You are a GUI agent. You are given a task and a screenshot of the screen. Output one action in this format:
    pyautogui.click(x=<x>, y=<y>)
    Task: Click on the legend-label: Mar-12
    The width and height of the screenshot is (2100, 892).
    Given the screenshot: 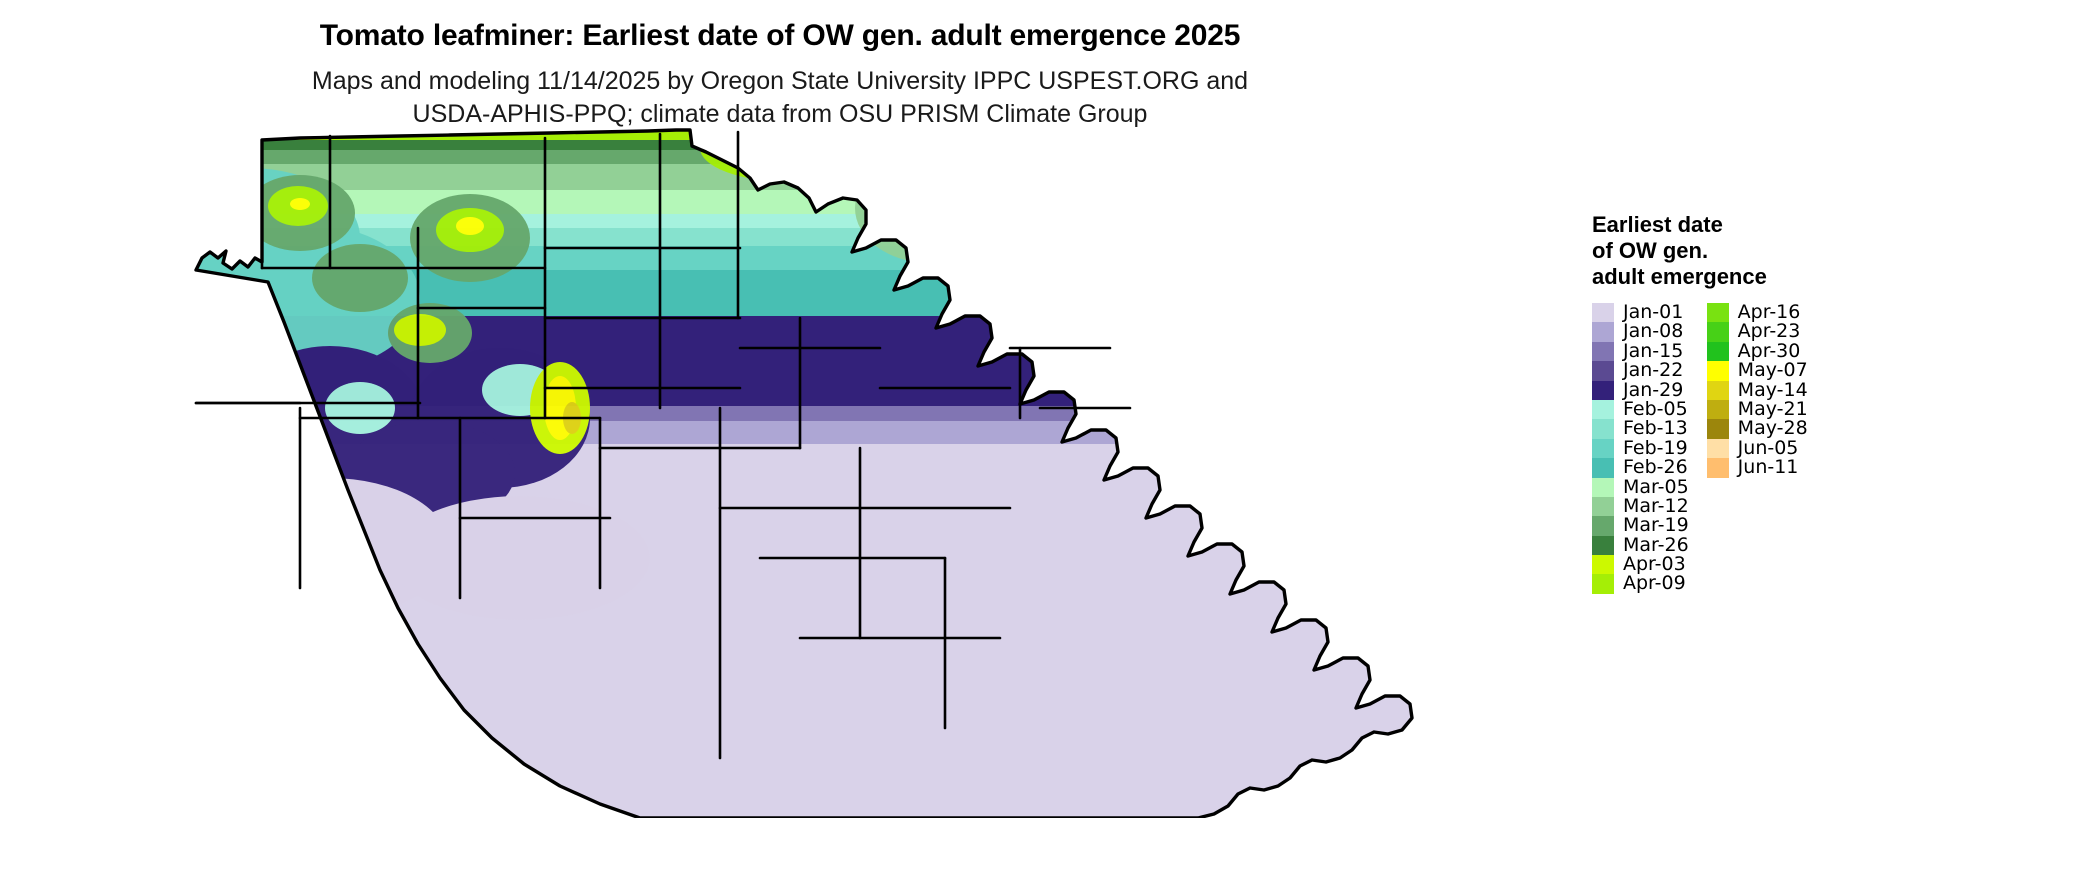 What is the action you would take?
    pyautogui.click(x=1656, y=505)
    